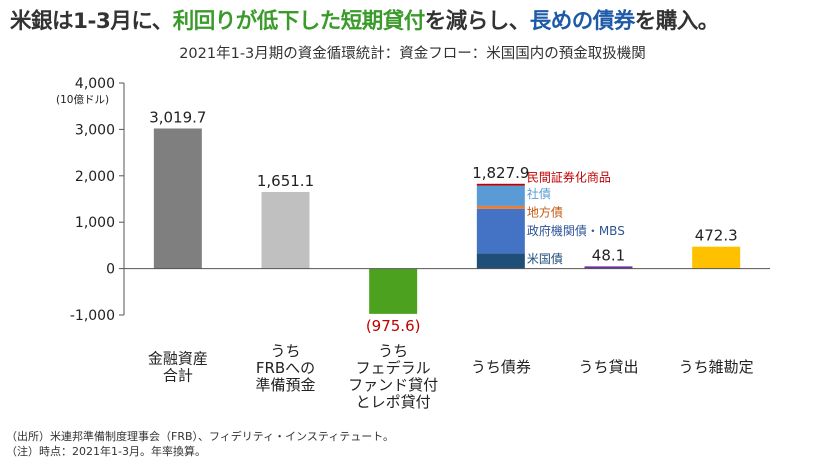 The width and height of the screenshot is (825, 464). What do you see at coordinates (106, 451) in the screenshot?
I see `footnote: （注）時点：2021年1-3月。年率換算。` at bounding box center [106, 451].